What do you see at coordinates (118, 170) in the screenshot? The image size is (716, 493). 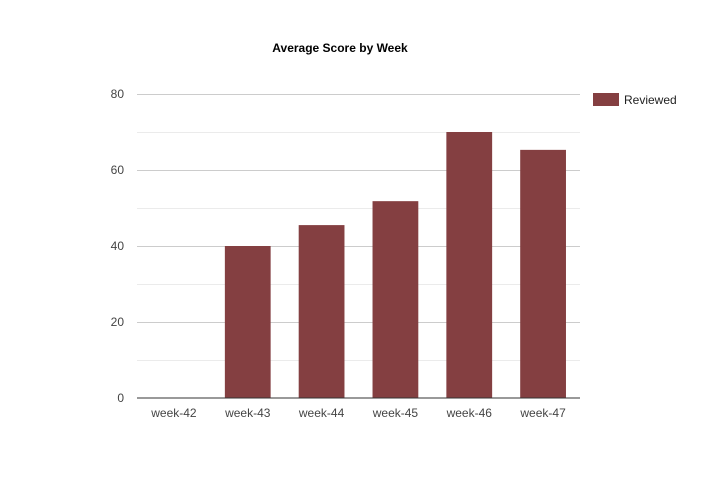 I see `y-tick-label: 60` at bounding box center [118, 170].